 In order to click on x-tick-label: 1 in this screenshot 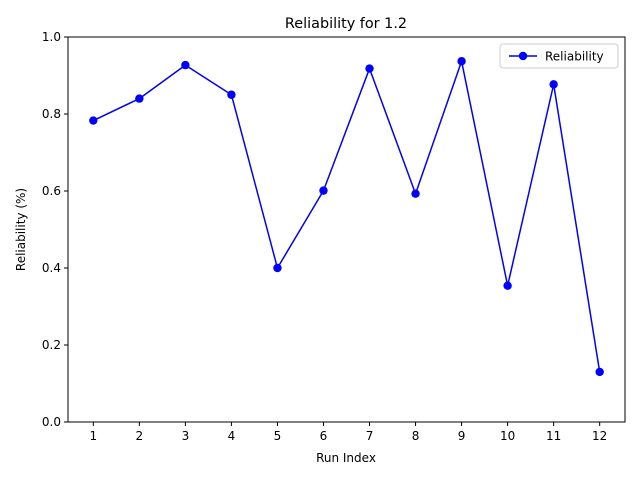, I will do `click(93, 436)`.